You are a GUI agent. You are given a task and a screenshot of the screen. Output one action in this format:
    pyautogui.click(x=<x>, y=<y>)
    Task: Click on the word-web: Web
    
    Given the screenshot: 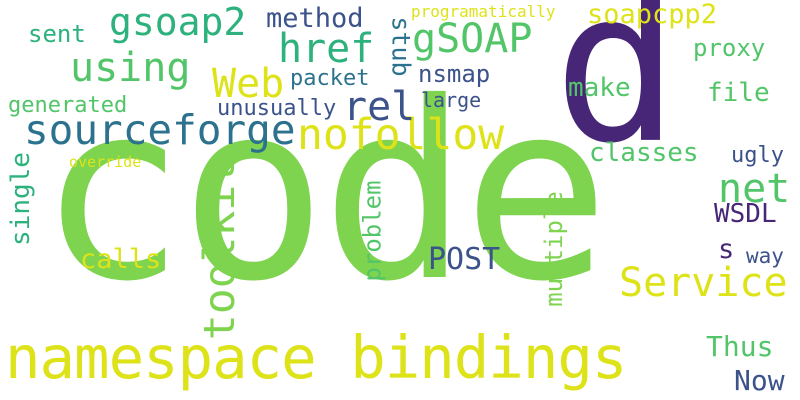 What is the action you would take?
    pyautogui.click(x=248, y=84)
    